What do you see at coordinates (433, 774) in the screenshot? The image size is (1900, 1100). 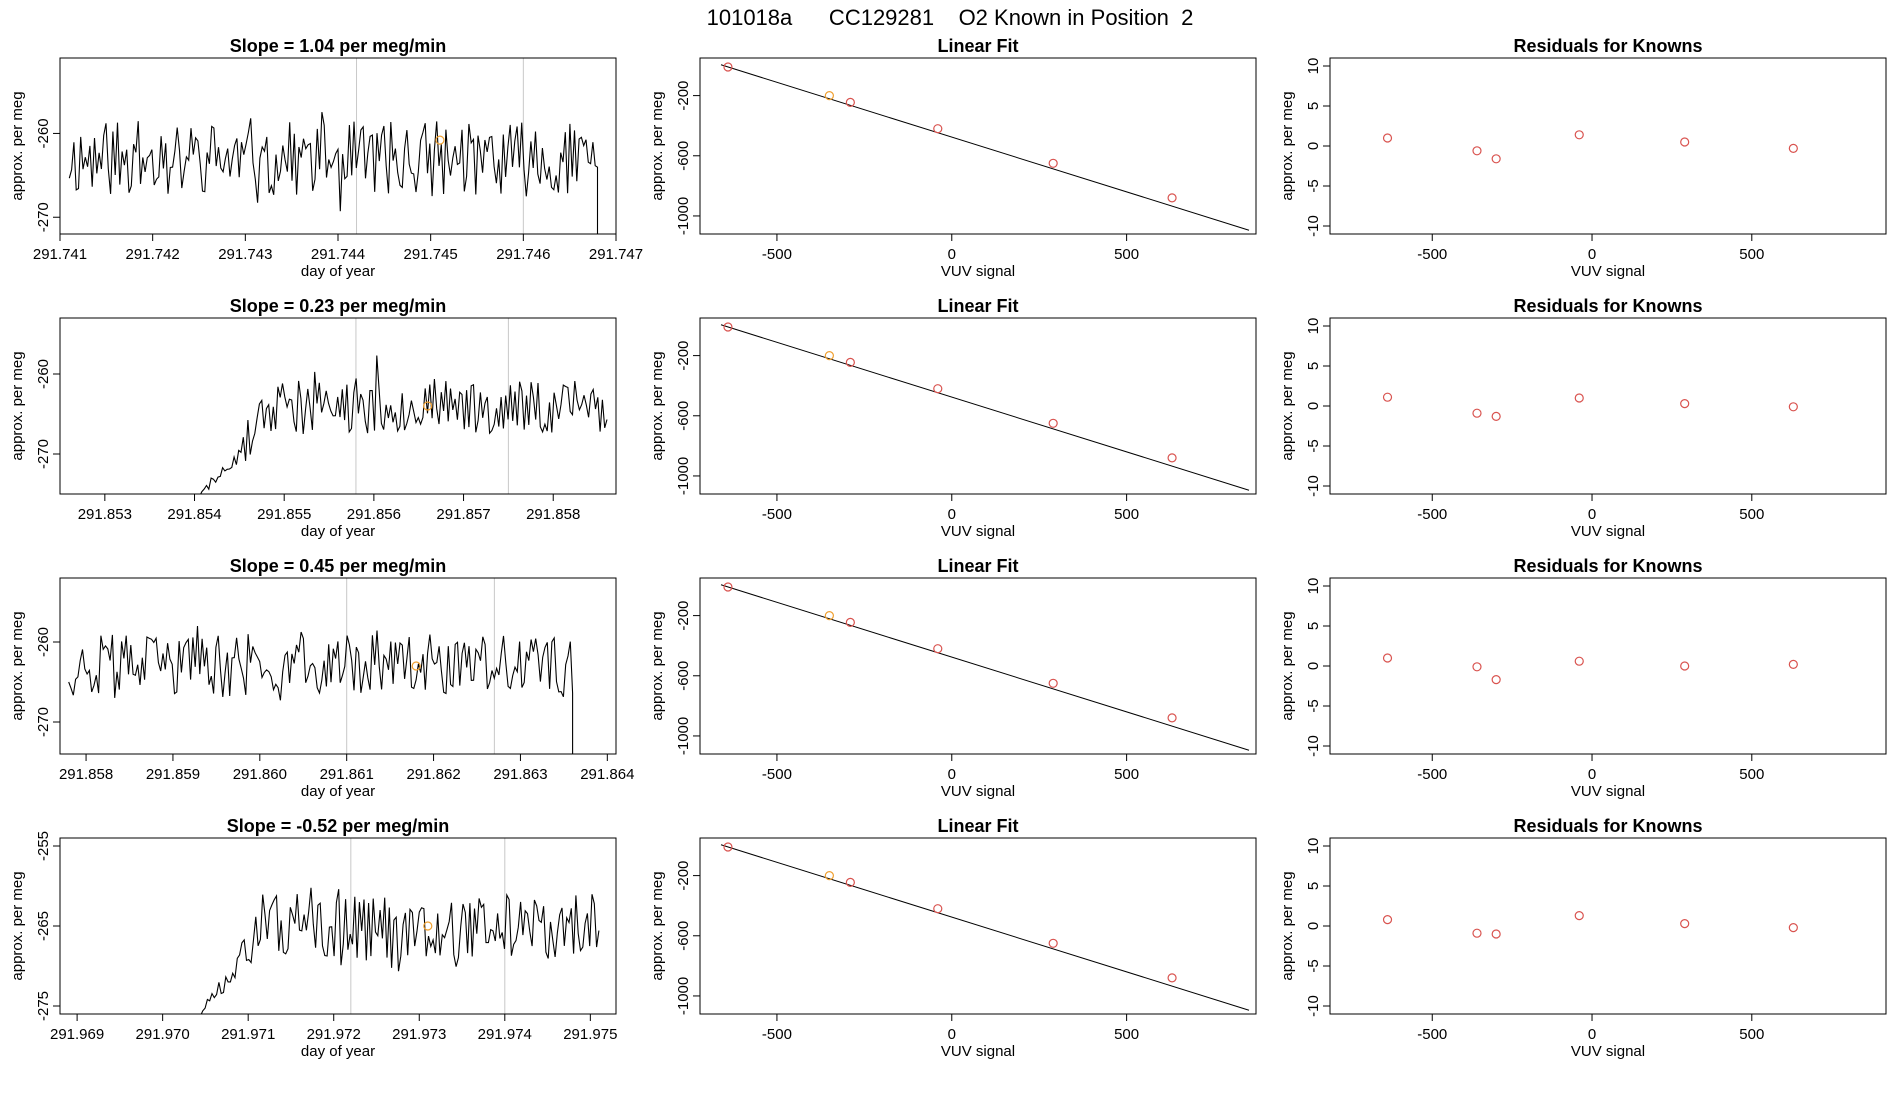 I see `x-tick-label: 291.862` at bounding box center [433, 774].